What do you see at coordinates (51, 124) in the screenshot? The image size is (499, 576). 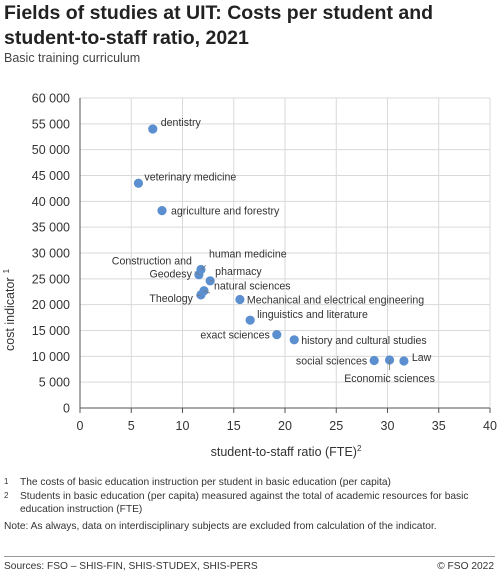 I see `y-tick-label: 55 000` at bounding box center [51, 124].